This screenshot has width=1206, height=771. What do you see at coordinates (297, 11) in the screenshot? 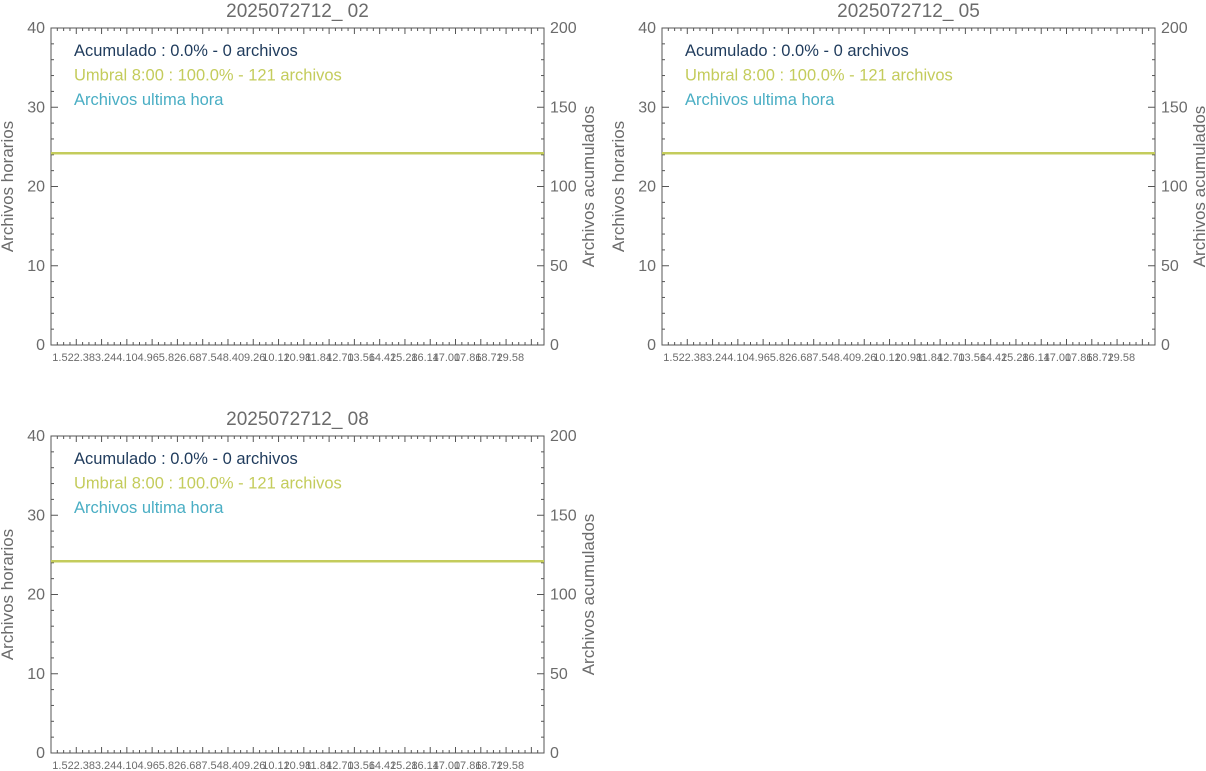
I see `chart-title: 2025072712_ 02` at bounding box center [297, 11].